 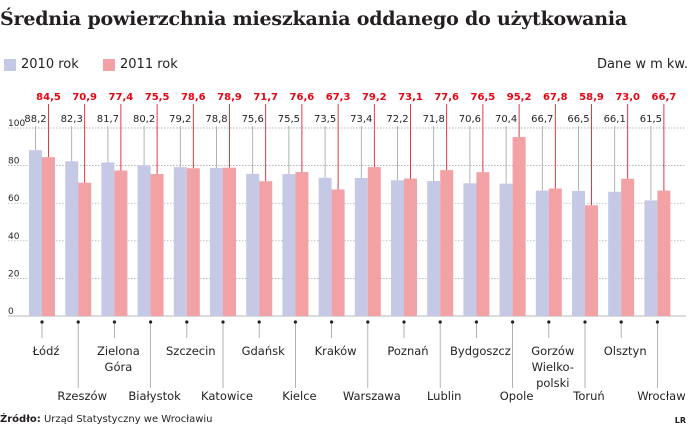 What do you see at coordinates (84, 97) in the screenshot?
I see `data-label-2011: 70,9` at bounding box center [84, 97].